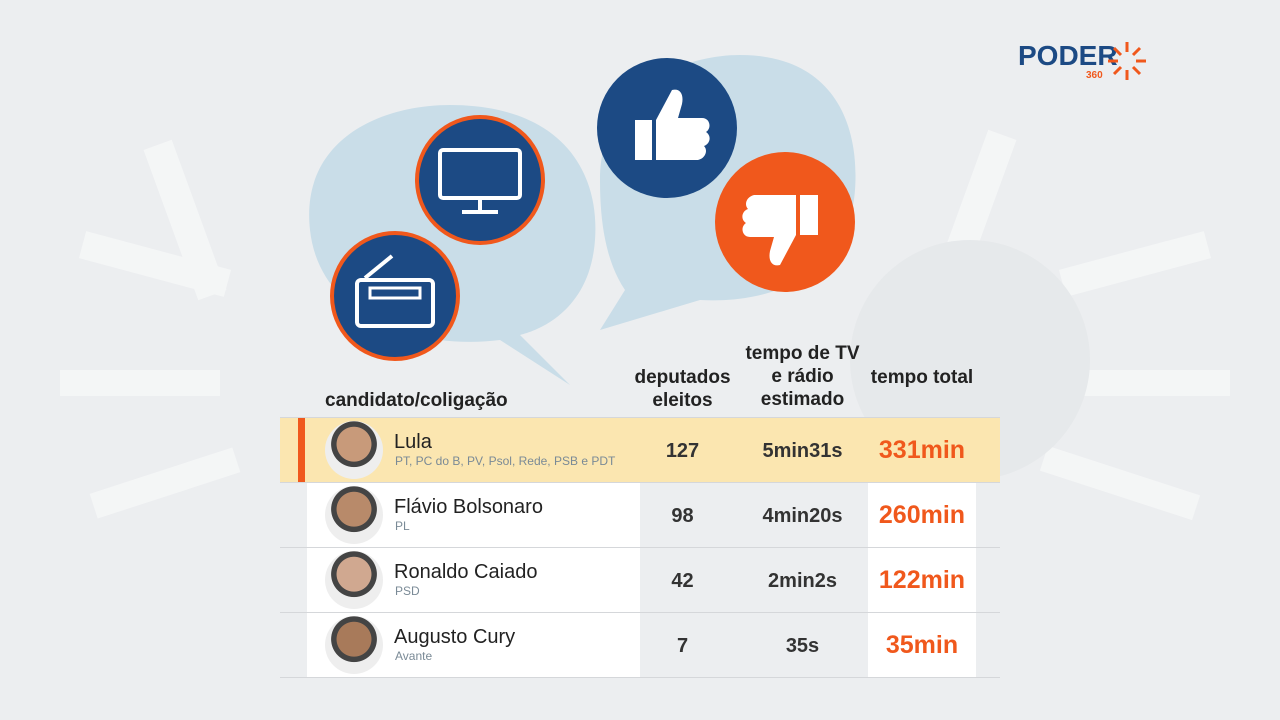  I want to click on table-row: Augusto Cury Avante 7 35s 35min, so click(640, 644).